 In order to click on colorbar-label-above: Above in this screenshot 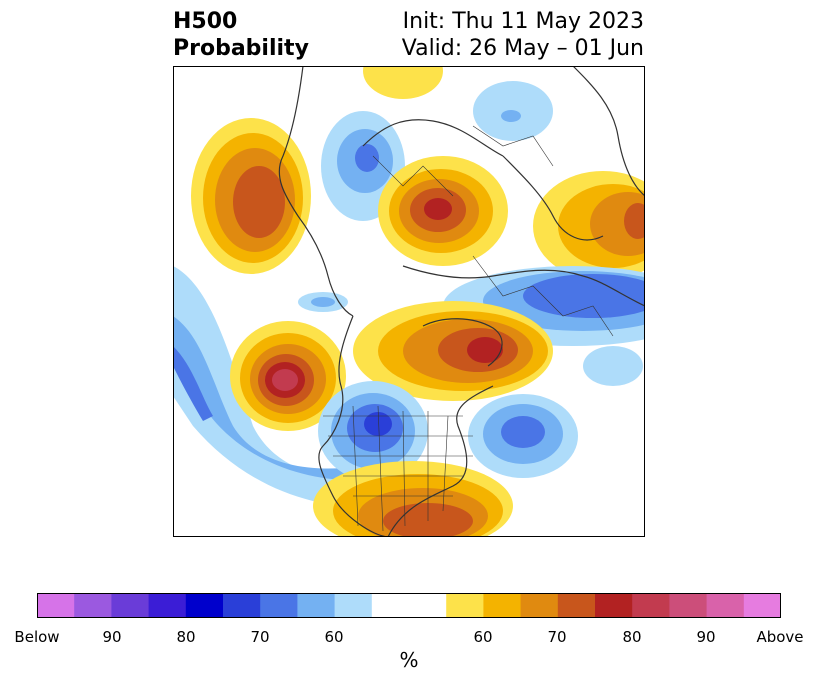, I will do `click(780, 637)`.